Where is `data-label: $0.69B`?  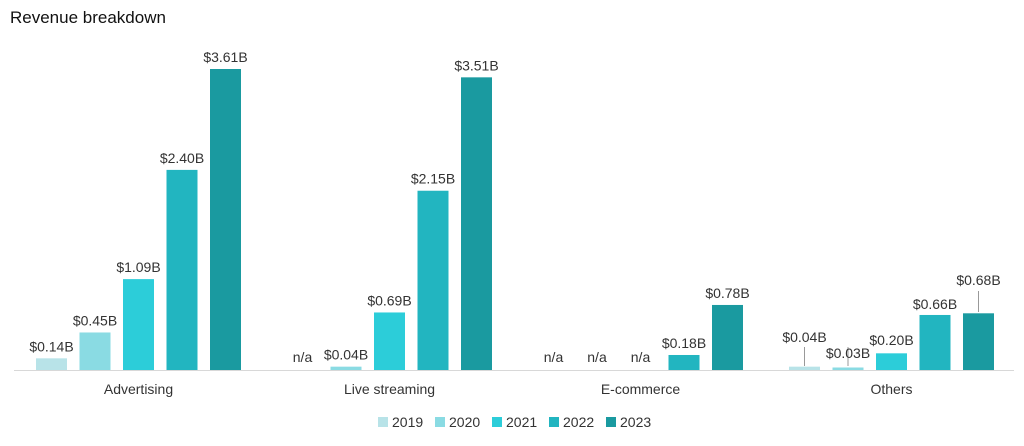
data-label: $0.69B is located at coordinates (389, 300).